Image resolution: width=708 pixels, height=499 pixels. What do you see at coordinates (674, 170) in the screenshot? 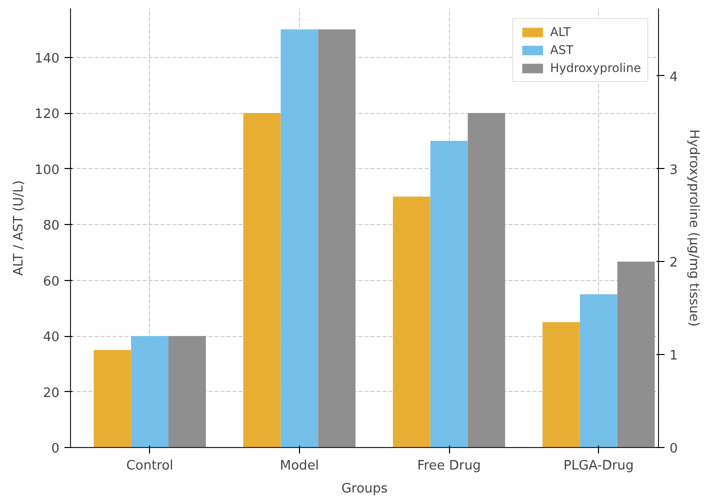
I see `y2-tick-label: 3` at bounding box center [674, 170].